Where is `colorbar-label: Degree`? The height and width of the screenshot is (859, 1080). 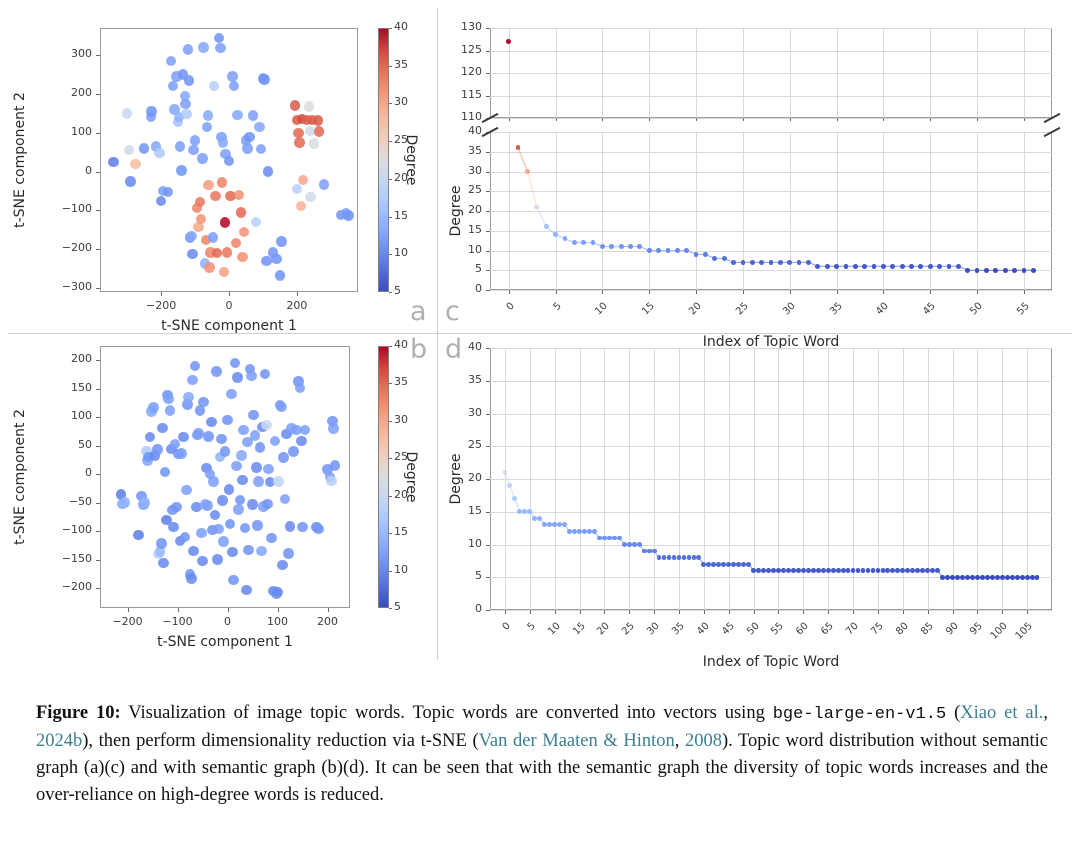 colorbar-label: Degree is located at coordinates (411, 160).